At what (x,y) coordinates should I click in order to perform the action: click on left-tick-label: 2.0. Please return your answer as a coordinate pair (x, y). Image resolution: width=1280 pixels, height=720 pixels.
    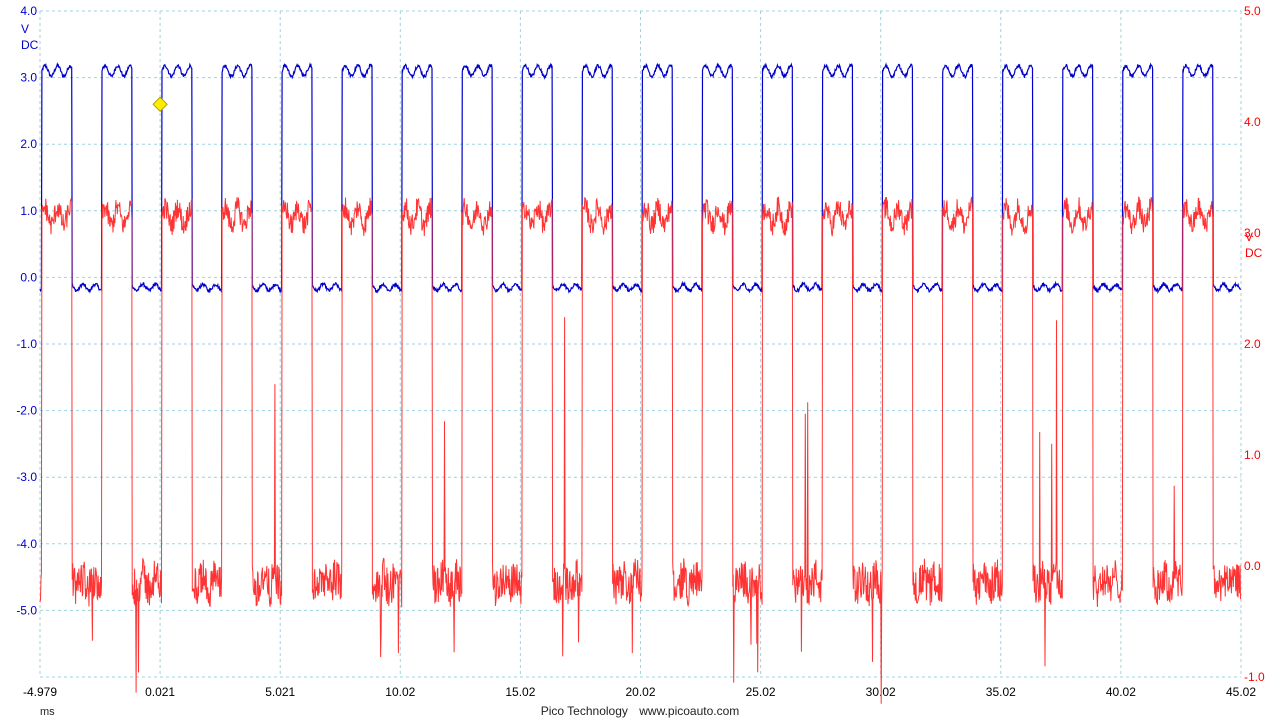
    Looking at the image, I should click on (28, 144).